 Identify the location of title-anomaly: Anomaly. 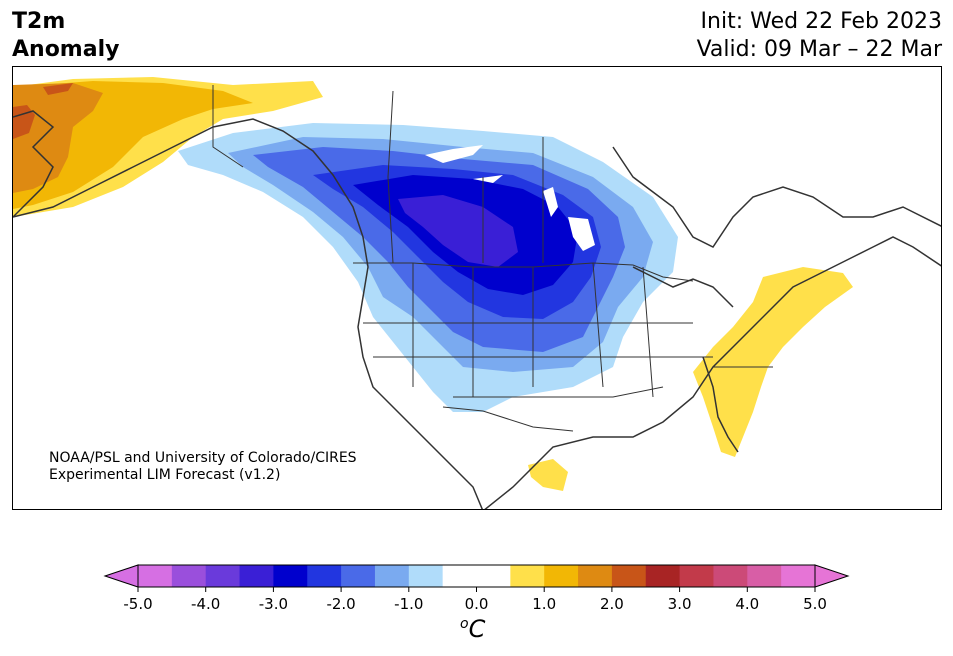
(66, 49).